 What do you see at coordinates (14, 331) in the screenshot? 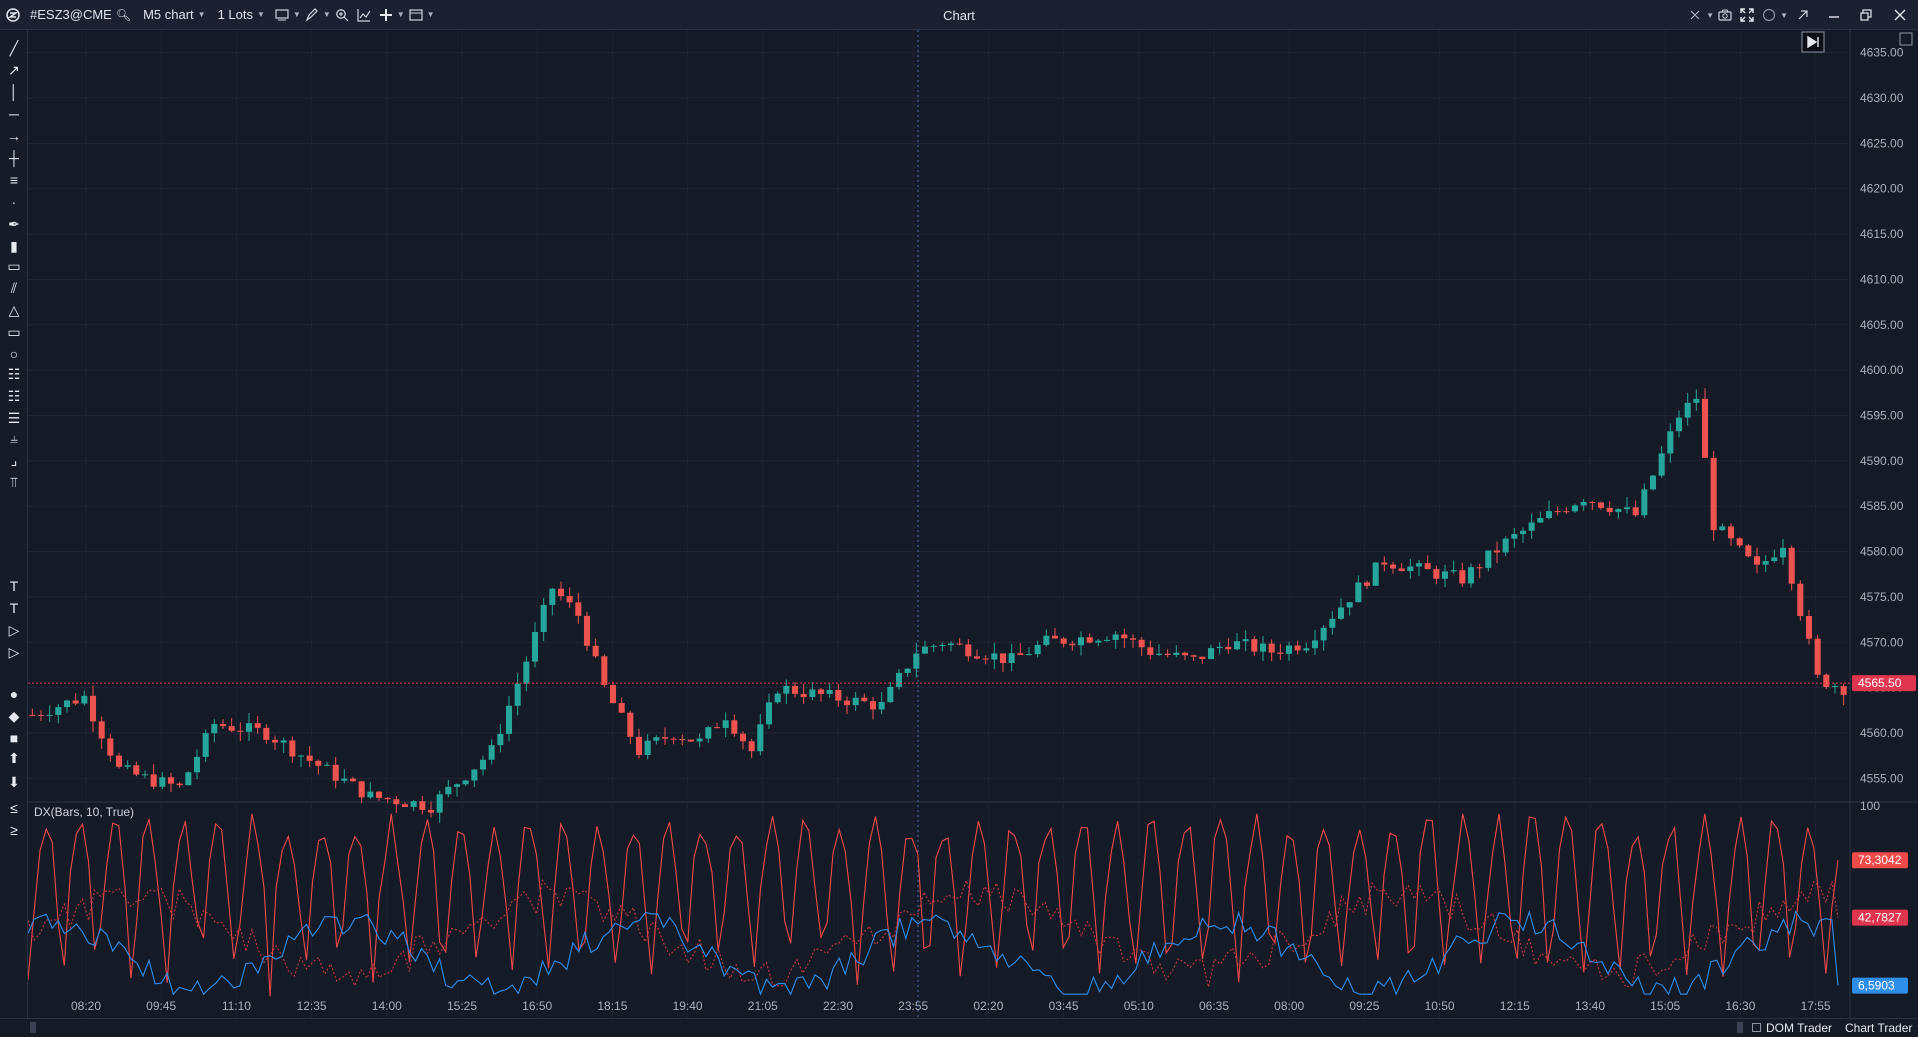
I see `rectangle-icon: ▭` at bounding box center [14, 331].